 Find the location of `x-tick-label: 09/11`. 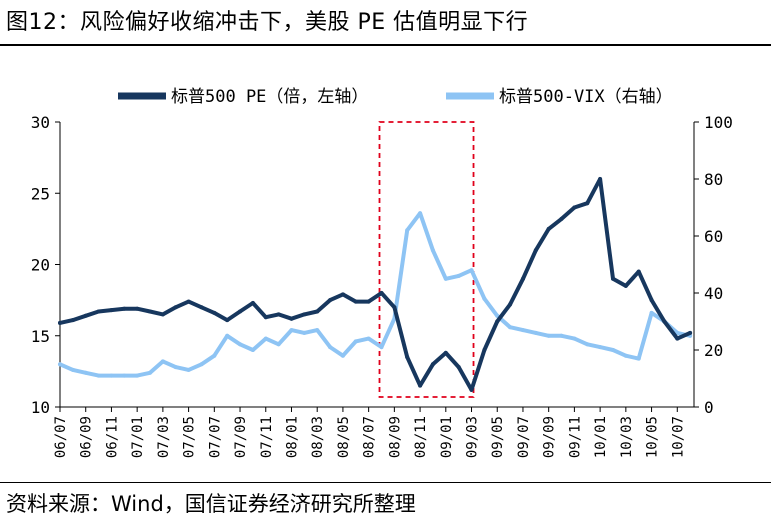

x-tick-label: 09/11 is located at coordinates (575, 437).